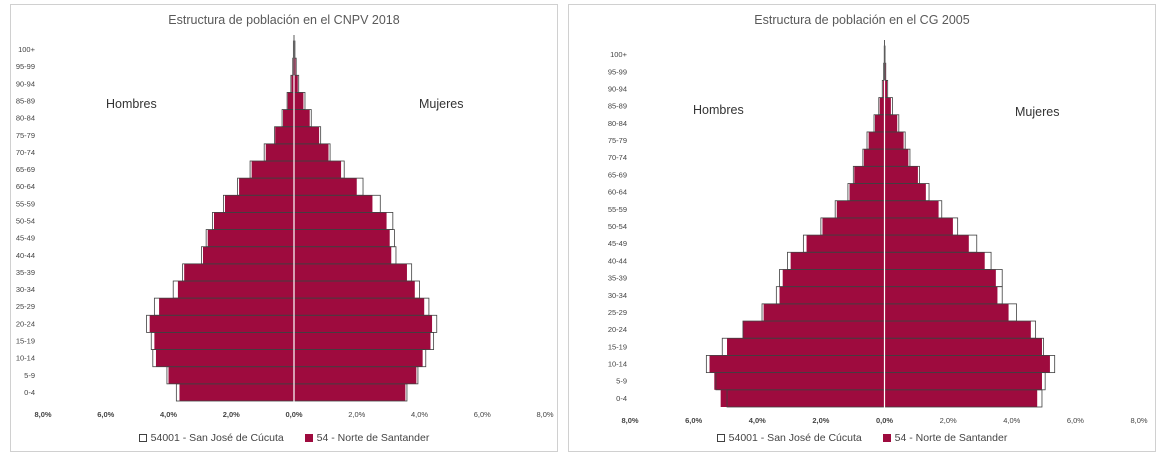 This screenshot has width=1162, height=456. I want to click on men-label-2005: Hombres, so click(718, 110).